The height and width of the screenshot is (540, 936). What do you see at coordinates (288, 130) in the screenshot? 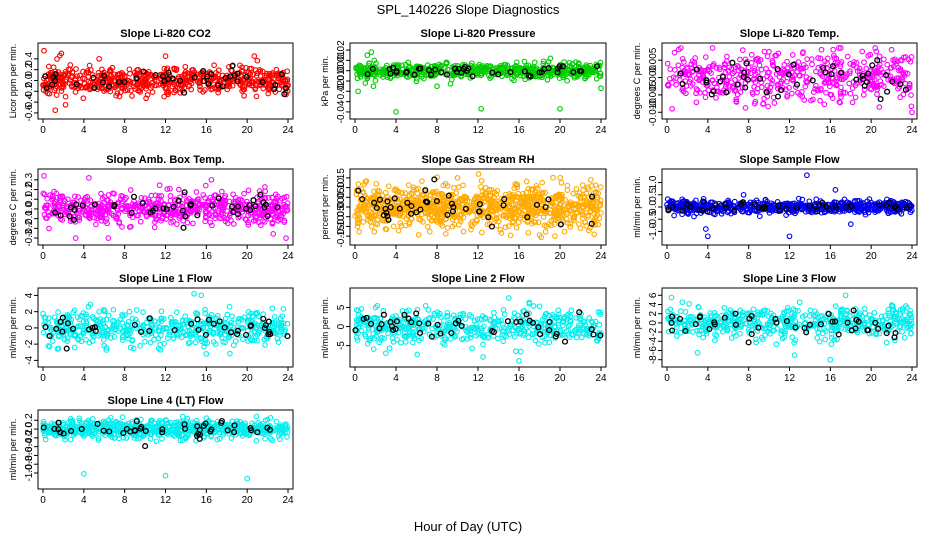
I see `x-tick-label: 24` at bounding box center [288, 130].